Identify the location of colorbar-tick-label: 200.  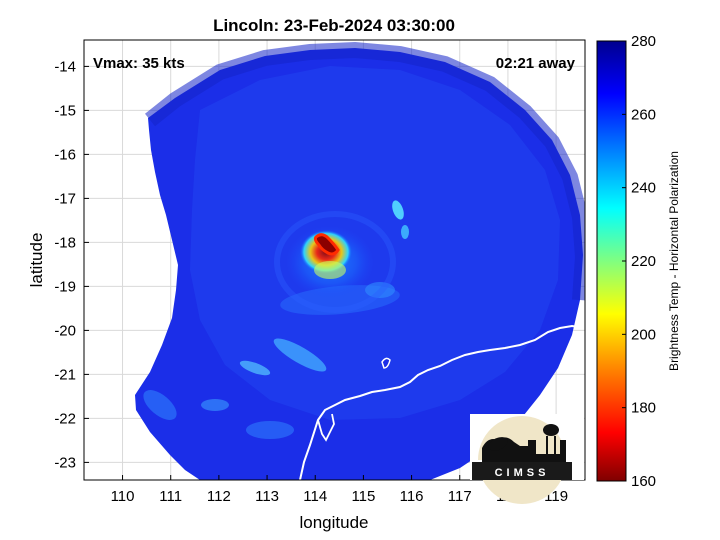
(643, 334).